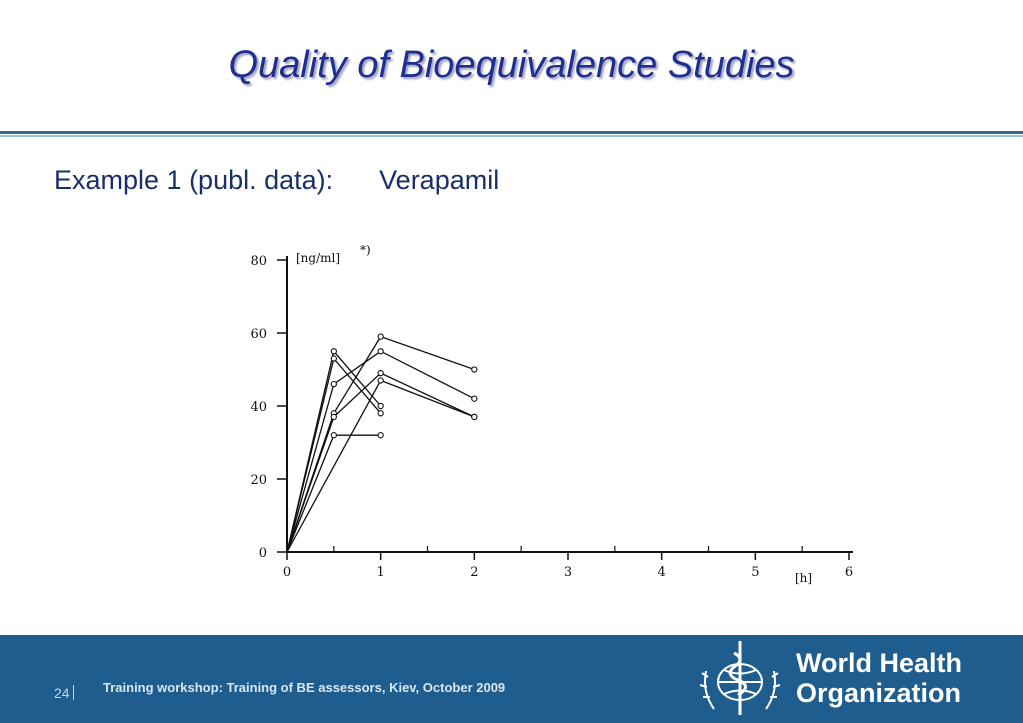  I want to click on slide-title: Quality of Bioequivalence Studies, so click(511, 65).